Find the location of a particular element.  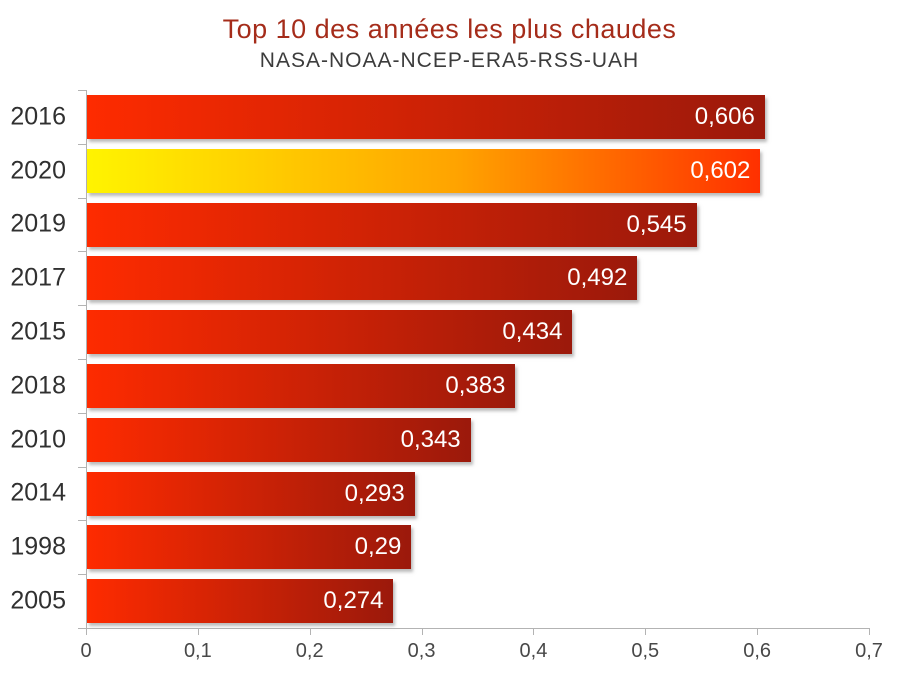

x-axis-tick-label: 0,4 is located at coordinates (533, 651).